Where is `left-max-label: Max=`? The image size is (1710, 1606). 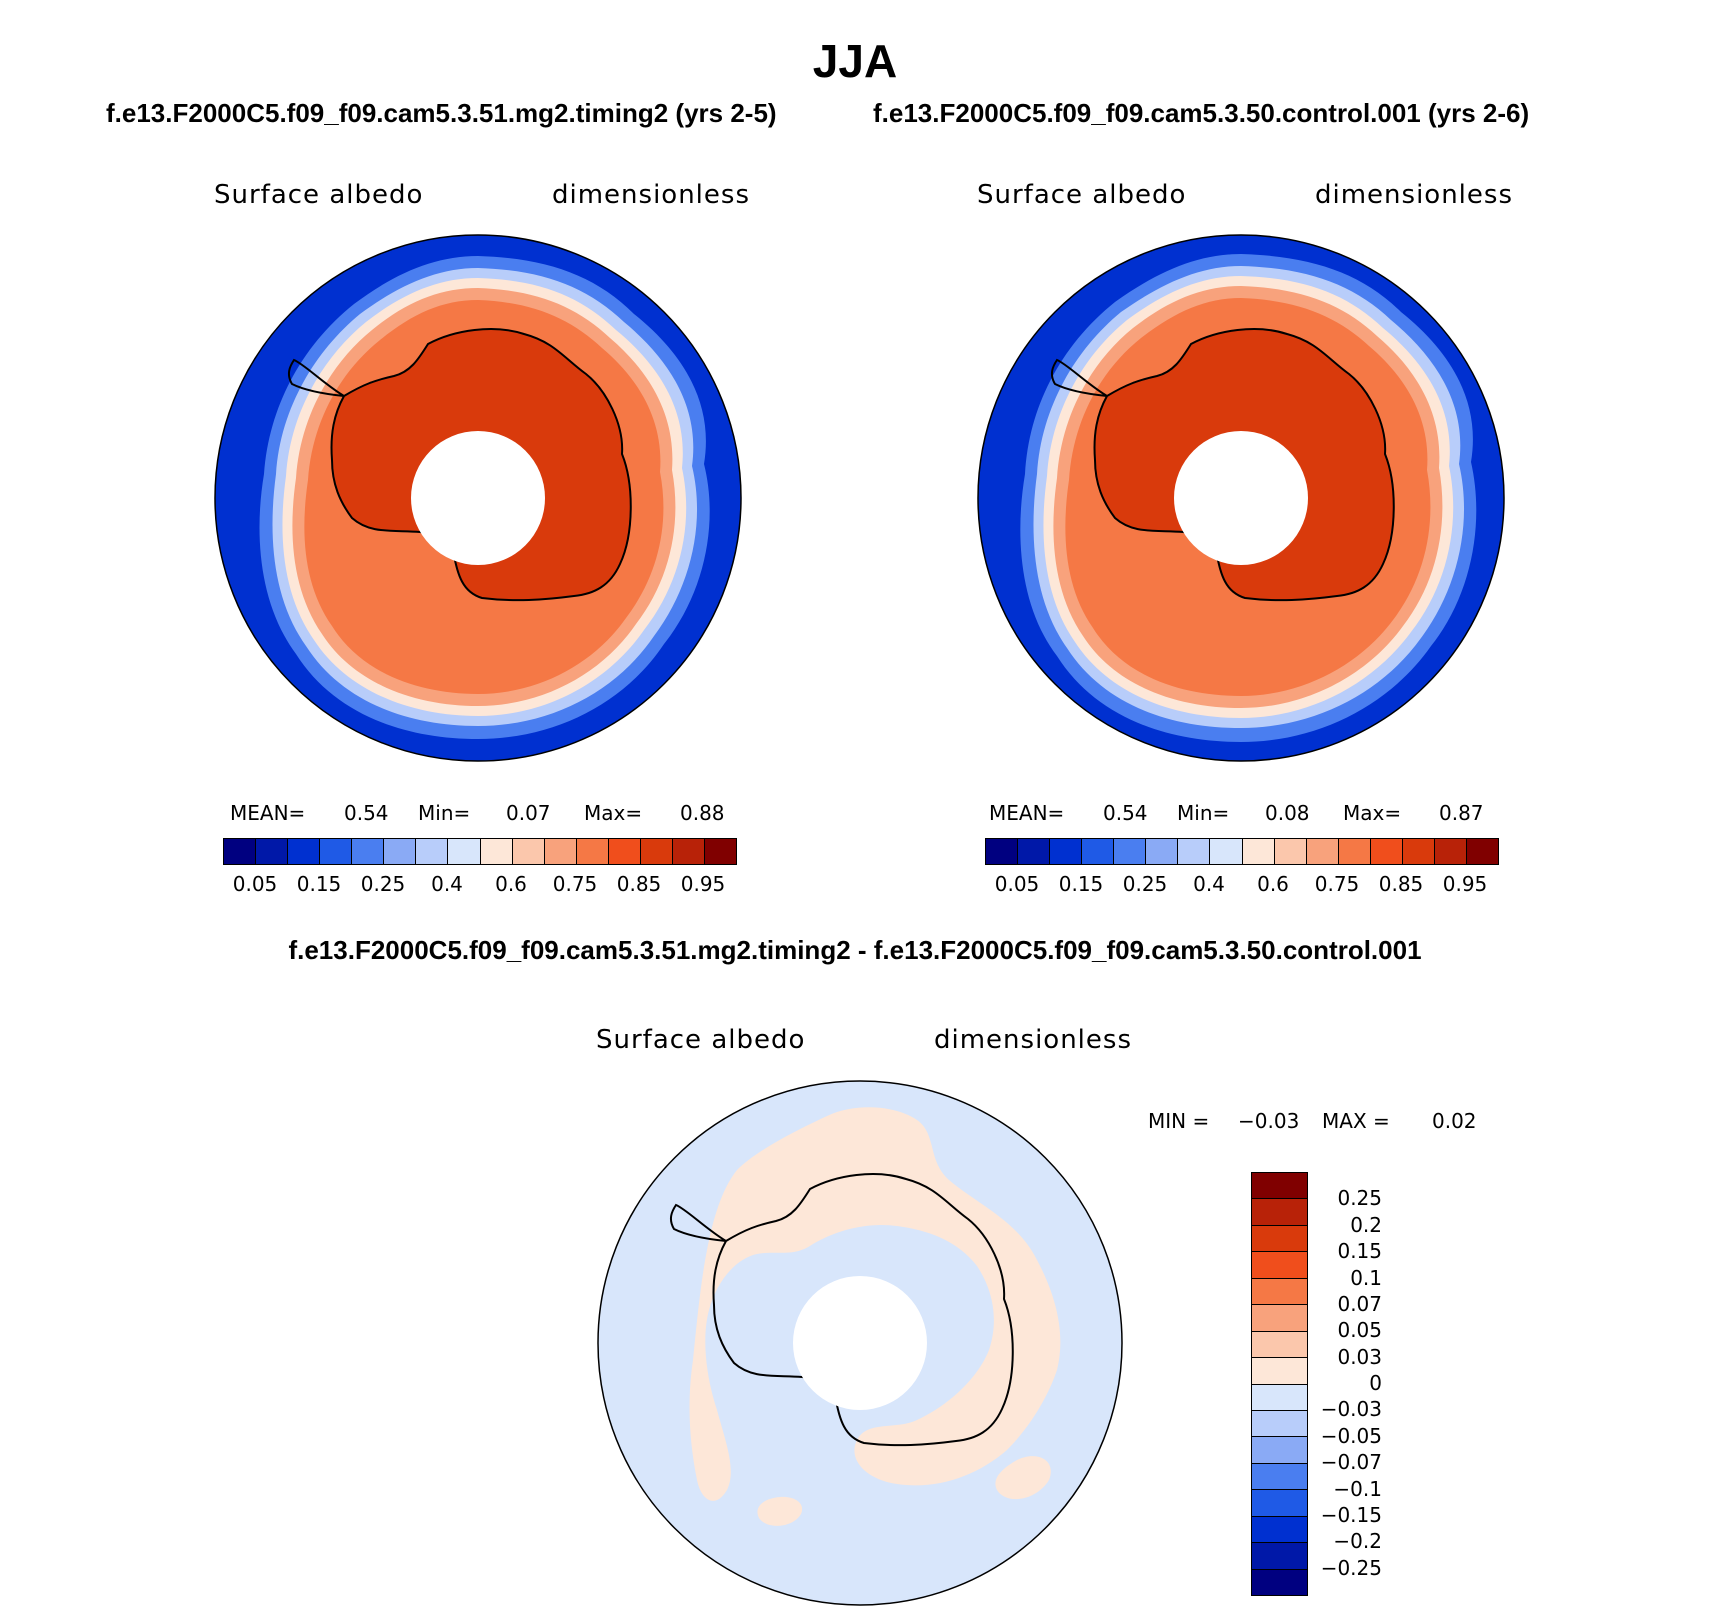 left-max-label: Max= is located at coordinates (613, 813).